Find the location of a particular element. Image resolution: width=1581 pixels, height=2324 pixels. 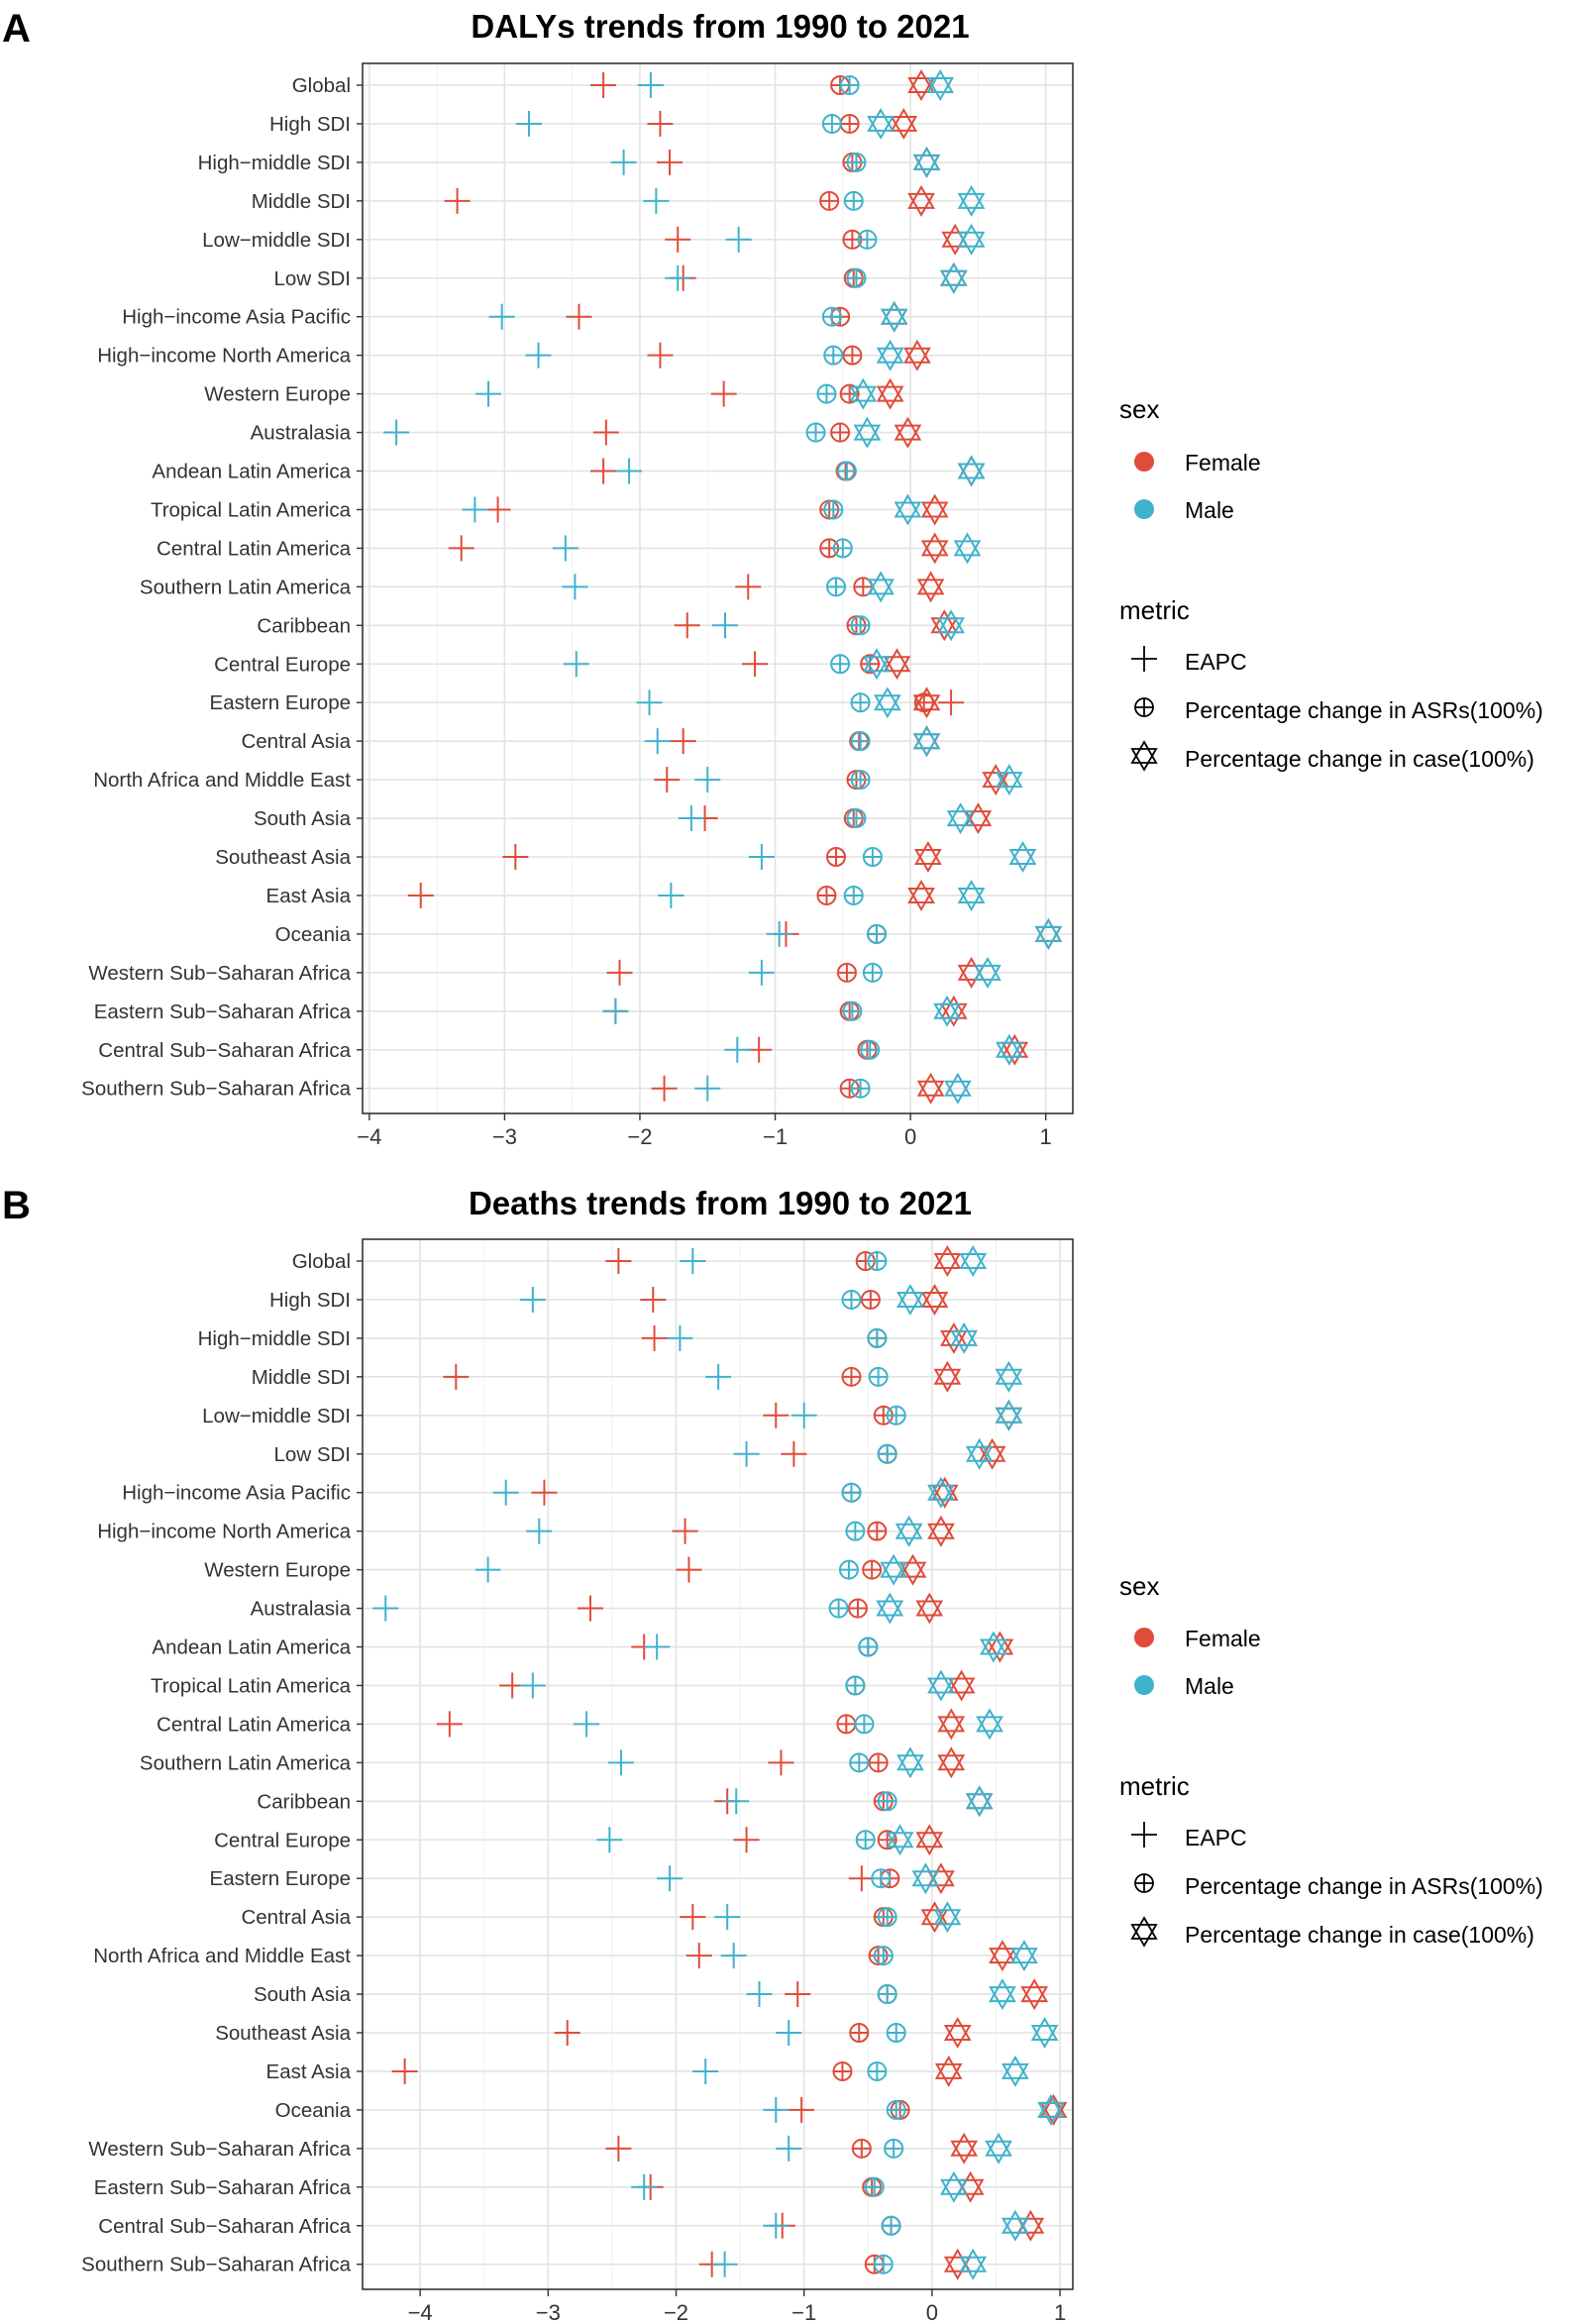

y-tick-label: North Africa and Middle East is located at coordinates (222, 1956).